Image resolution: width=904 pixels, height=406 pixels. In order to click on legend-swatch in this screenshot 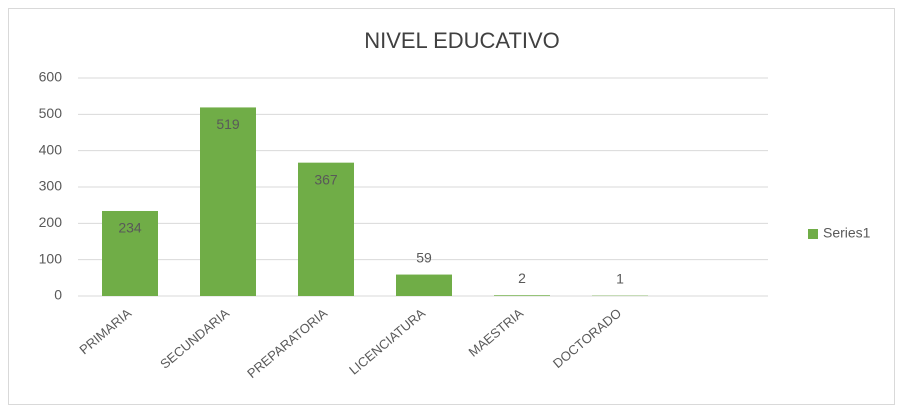, I will do `click(813, 234)`.